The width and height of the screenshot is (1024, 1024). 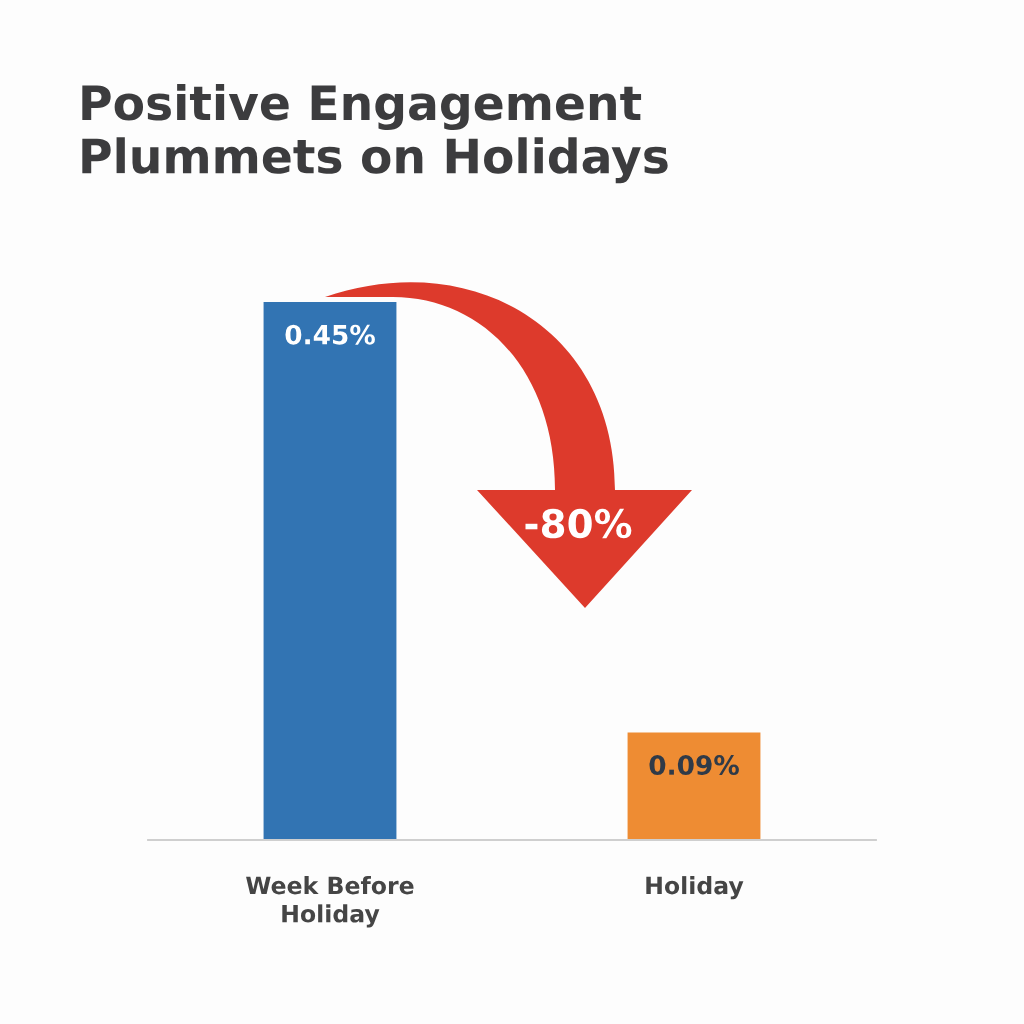 What do you see at coordinates (578, 523) in the screenshot?
I see `annotation: -80%` at bounding box center [578, 523].